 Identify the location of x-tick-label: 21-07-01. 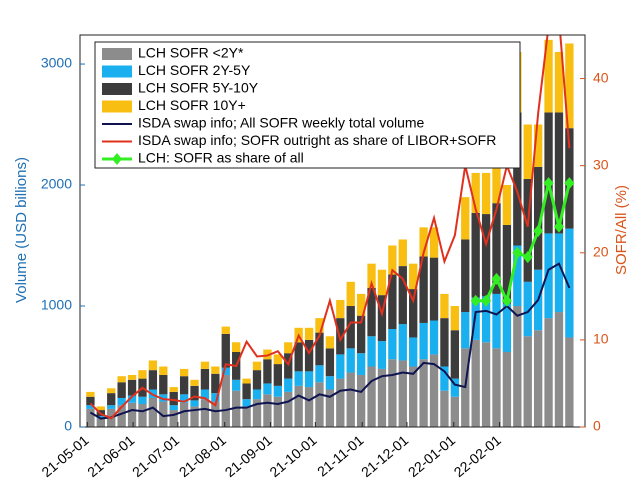
(155, 456).